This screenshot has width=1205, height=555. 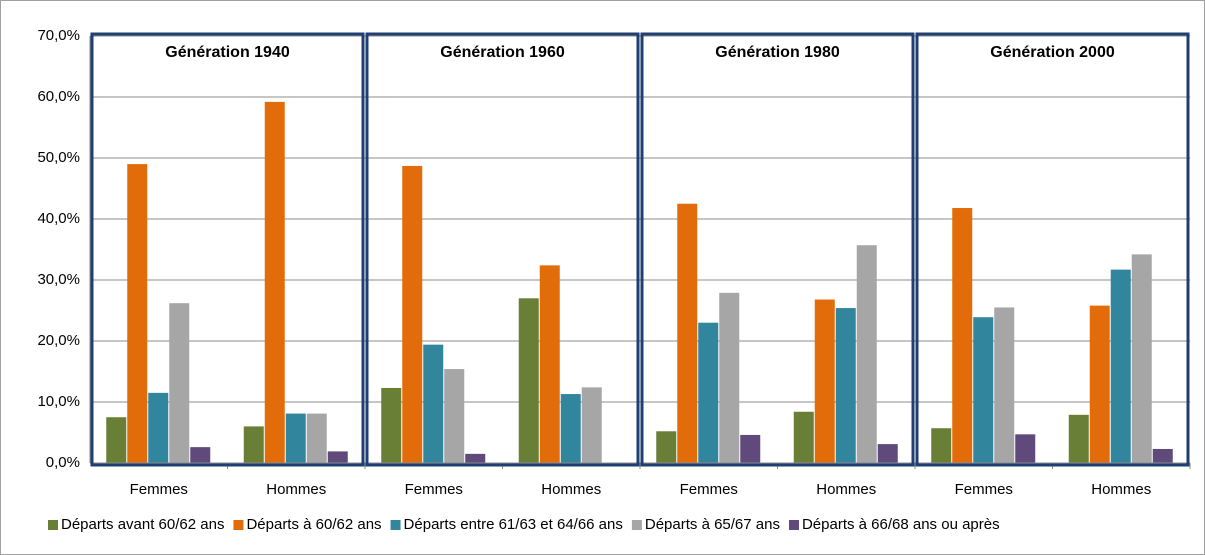 What do you see at coordinates (63, 462) in the screenshot?
I see `y-tick-label: 0,0%` at bounding box center [63, 462].